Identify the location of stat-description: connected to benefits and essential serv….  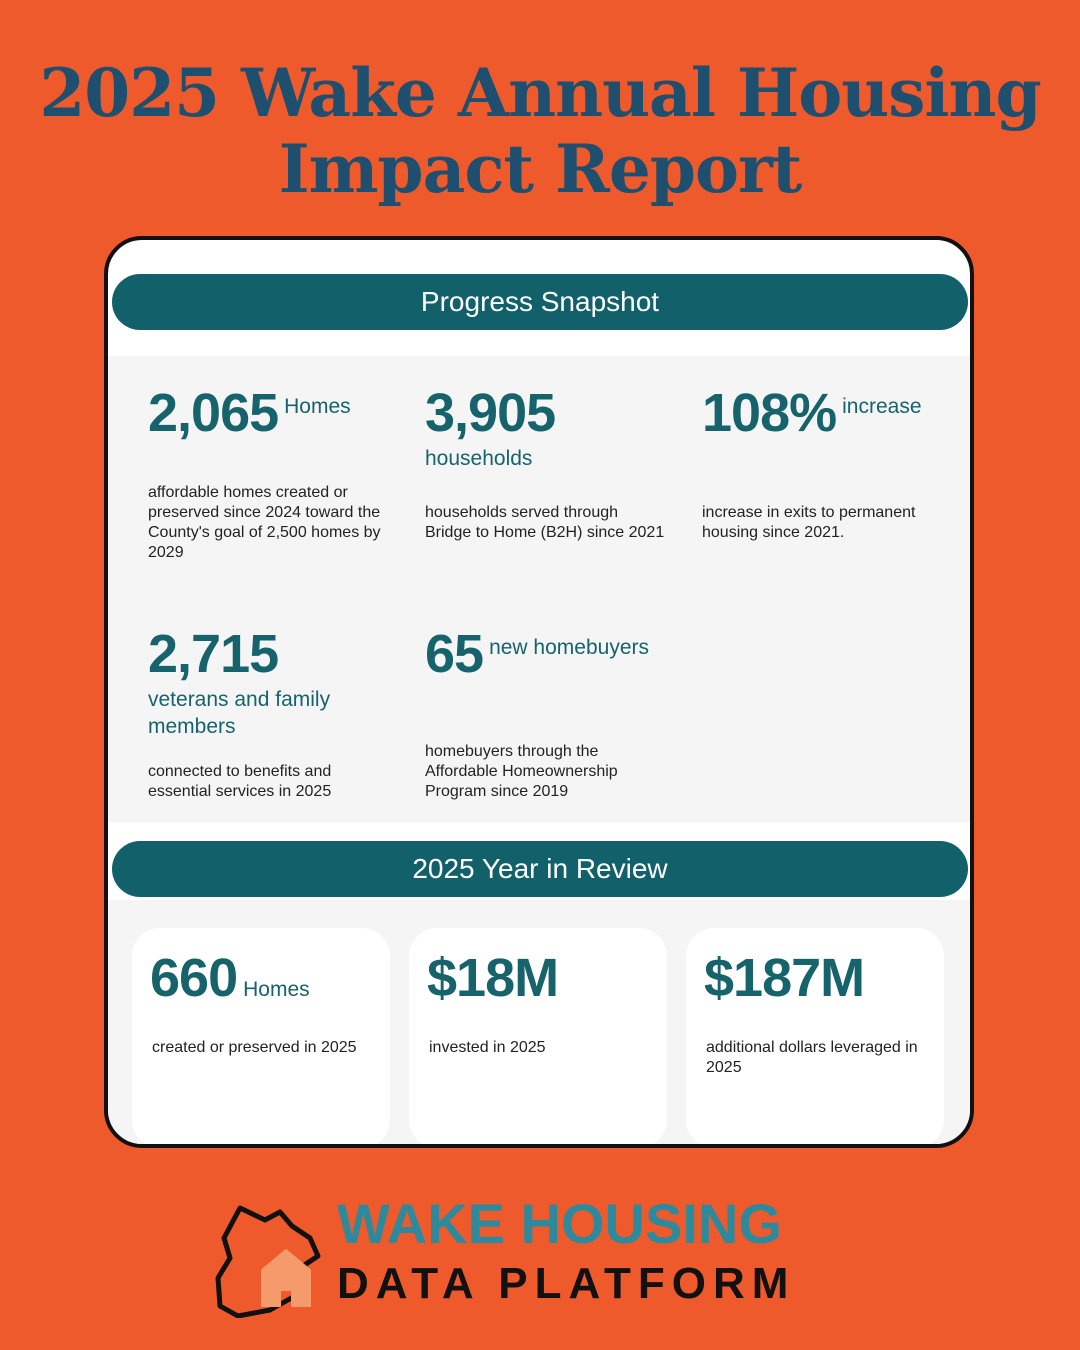
(240, 781).